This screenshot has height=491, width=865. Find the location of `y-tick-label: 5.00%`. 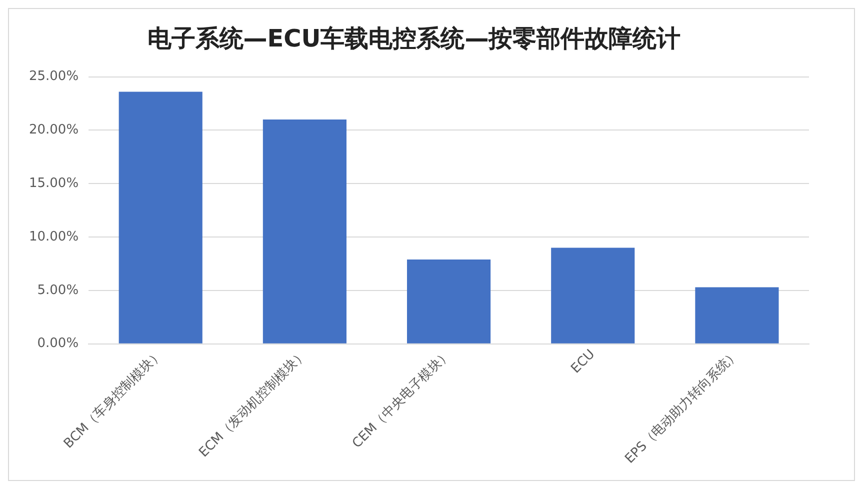

y-tick-label: 5.00% is located at coordinates (58, 290).